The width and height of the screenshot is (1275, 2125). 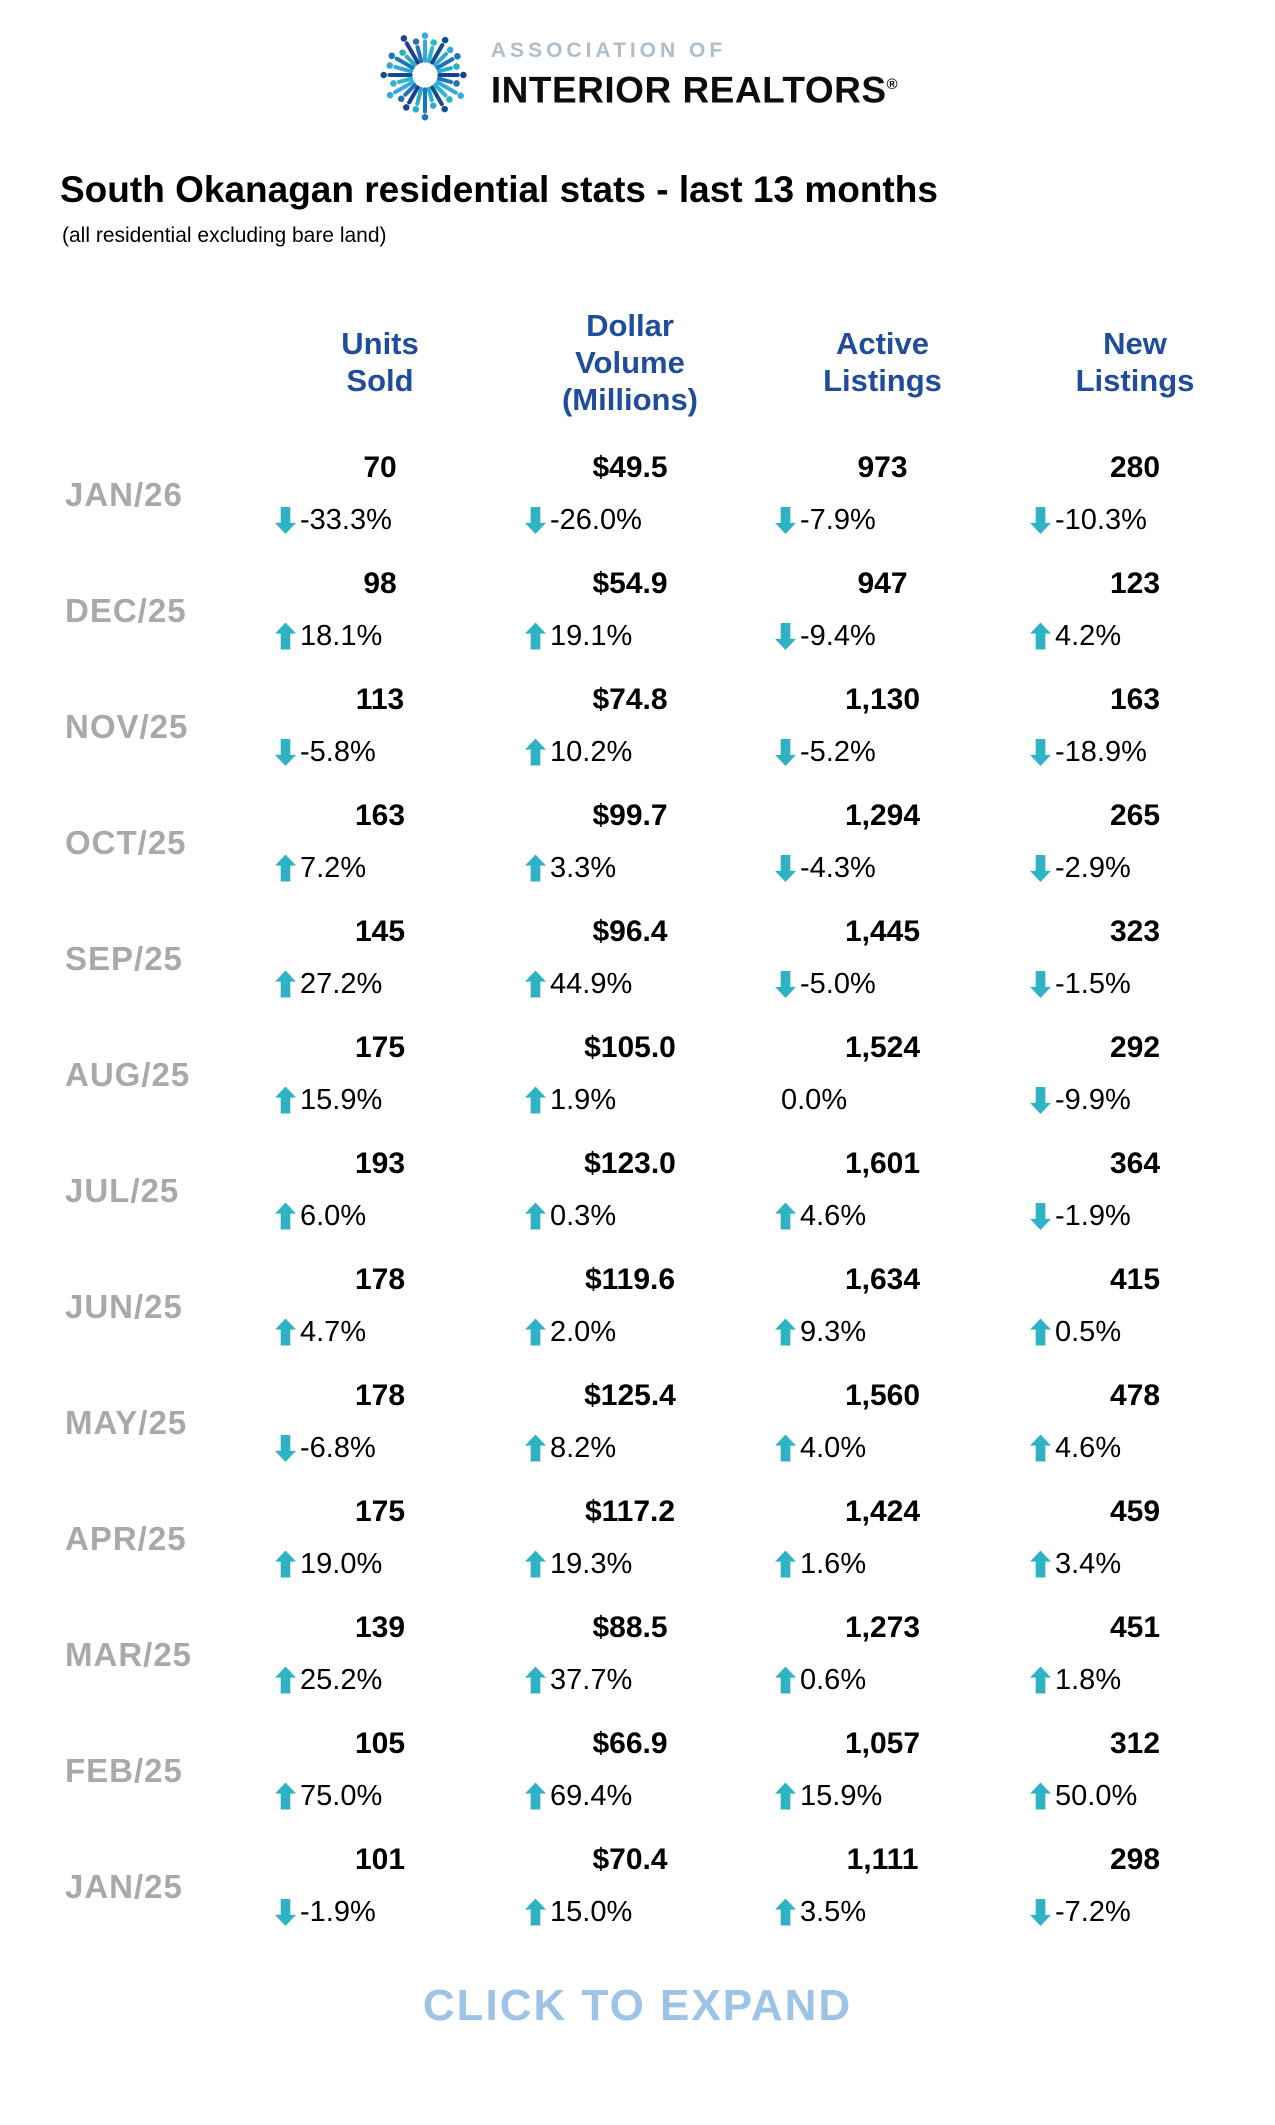 I want to click on active-listings-value: 1,424, so click(x=882, y=1511).